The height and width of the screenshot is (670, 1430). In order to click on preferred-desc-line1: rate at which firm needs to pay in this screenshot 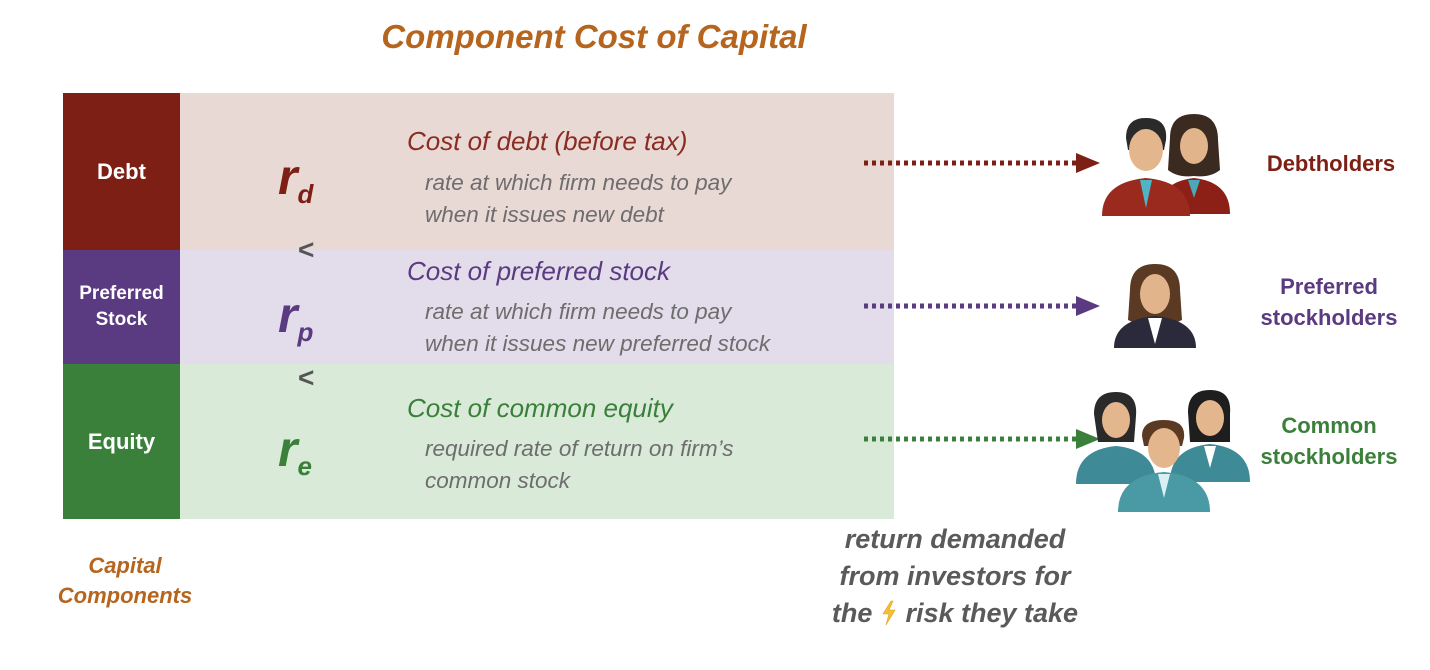, I will do `click(578, 311)`.